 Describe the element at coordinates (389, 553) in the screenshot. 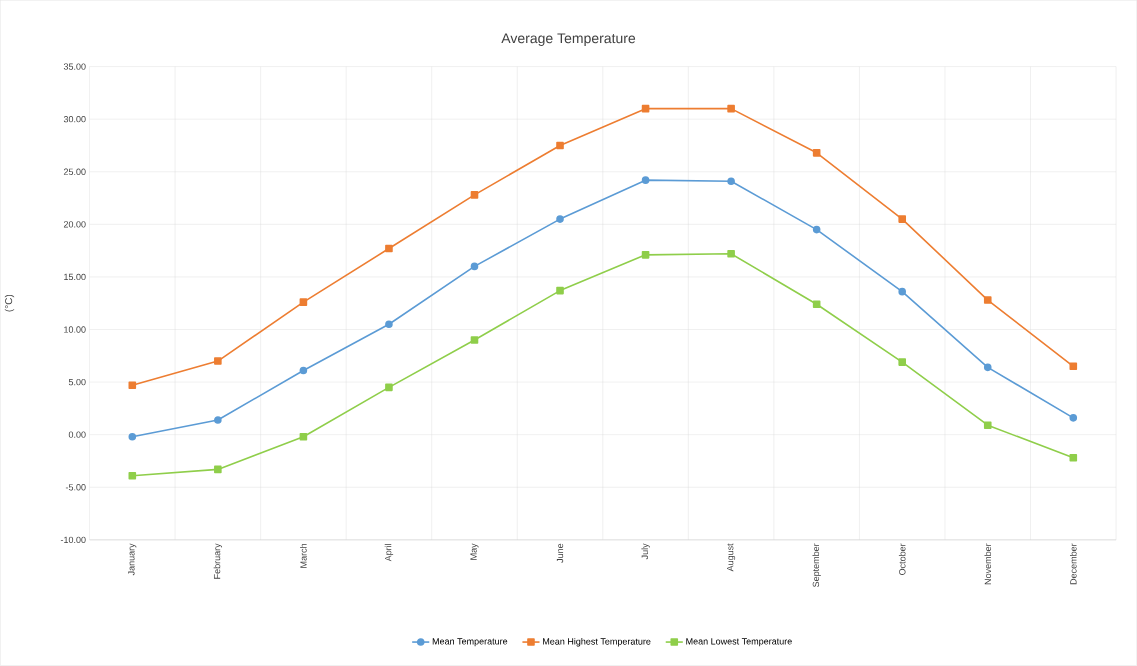

I see `x-tick-label: April` at that location.